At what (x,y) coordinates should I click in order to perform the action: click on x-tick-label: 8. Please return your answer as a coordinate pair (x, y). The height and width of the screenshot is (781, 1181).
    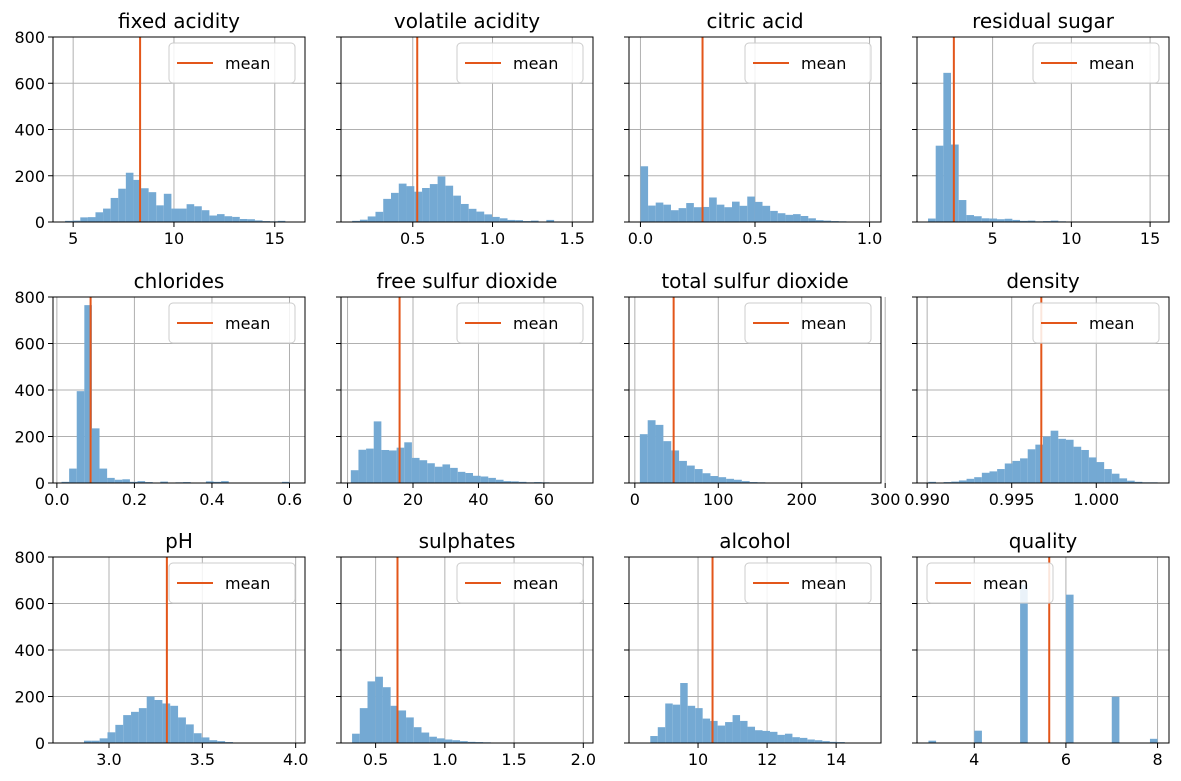
    Looking at the image, I should click on (1157, 759).